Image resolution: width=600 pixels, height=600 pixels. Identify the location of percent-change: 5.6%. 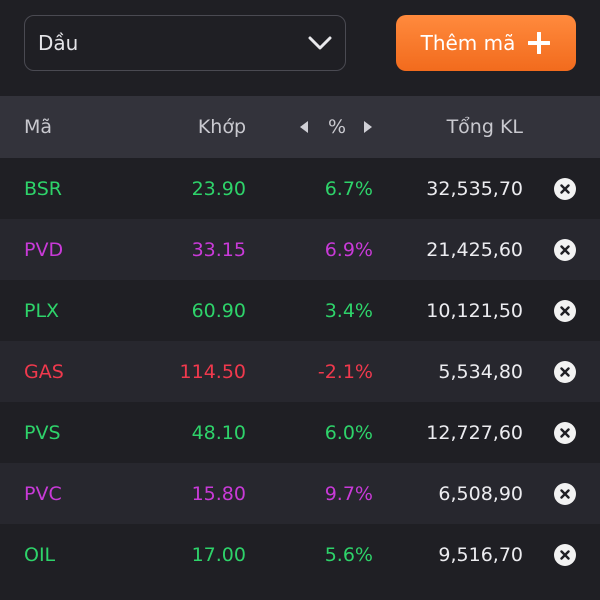
(348, 554).